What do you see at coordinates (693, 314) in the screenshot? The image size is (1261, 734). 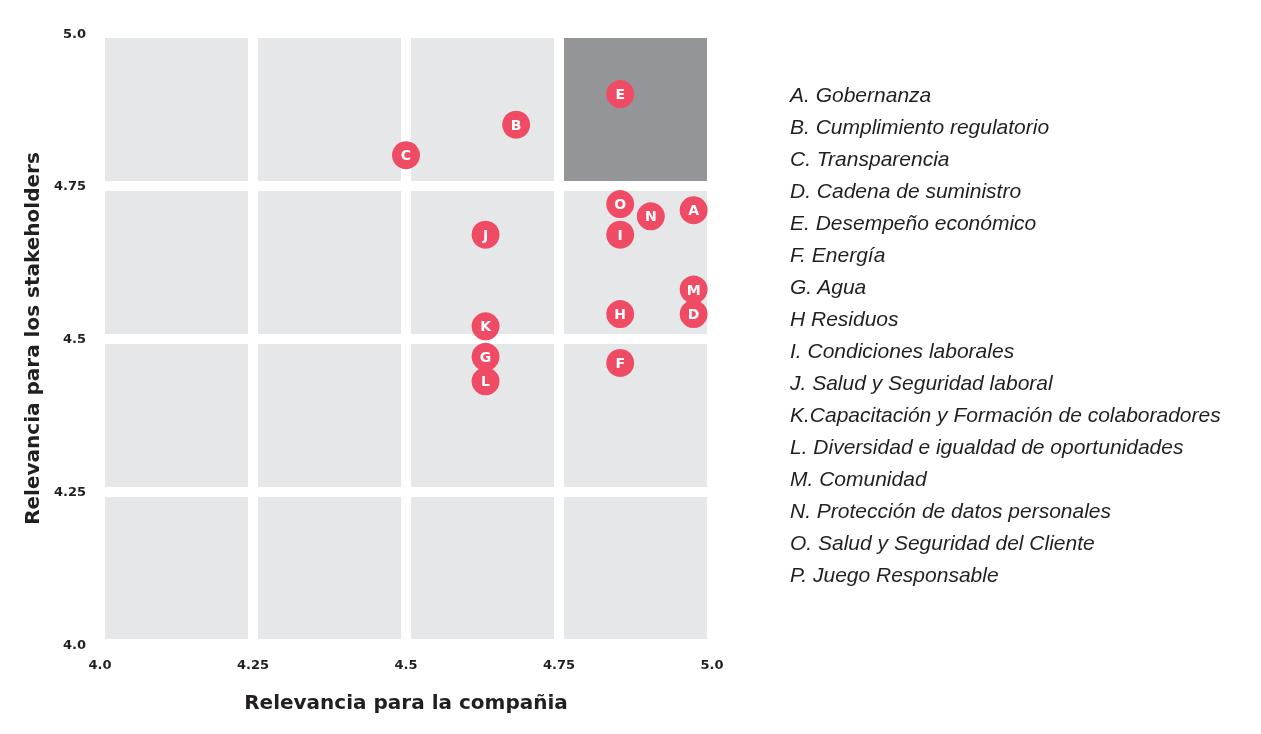 I see `data-label: D` at bounding box center [693, 314].